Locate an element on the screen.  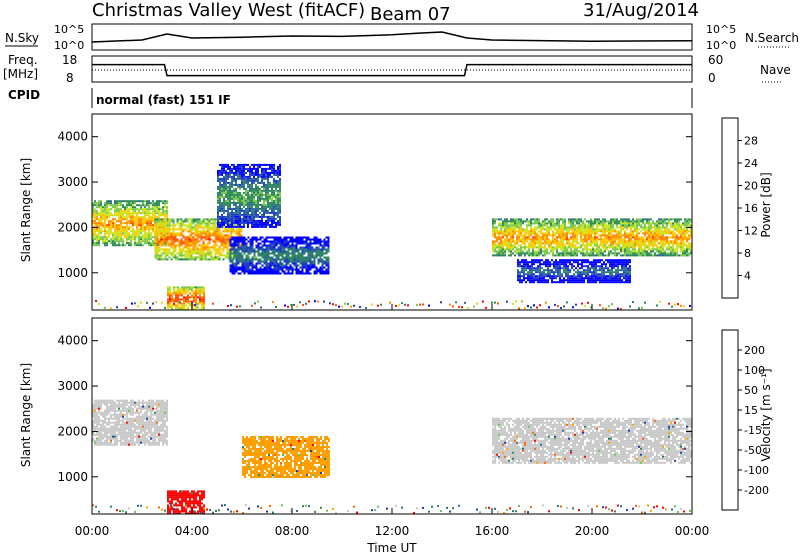
freq-tick-top: 18 is located at coordinates (69, 60).